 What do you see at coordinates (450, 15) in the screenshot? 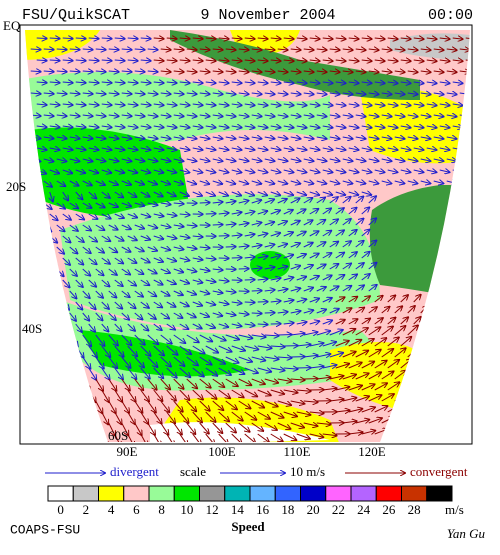
I see `header-time: 00:00` at bounding box center [450, 15].